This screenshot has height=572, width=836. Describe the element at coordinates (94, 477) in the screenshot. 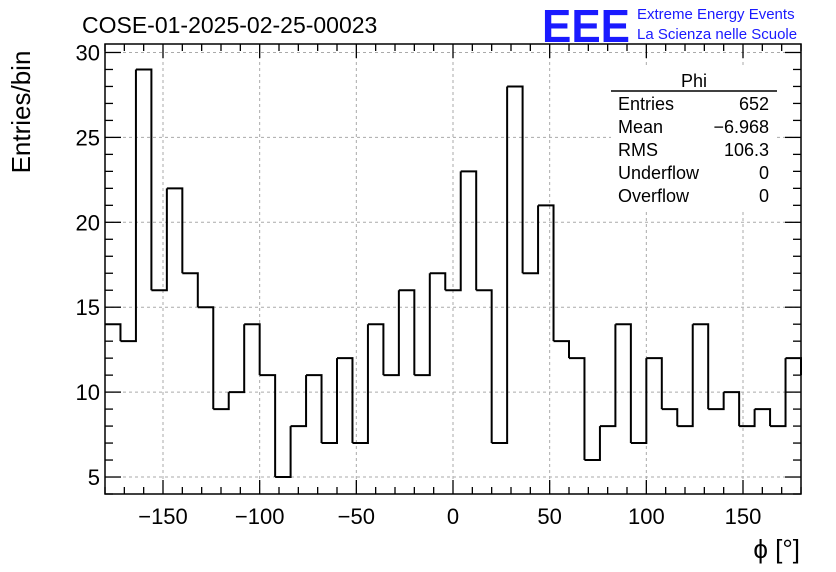

I see `y-tick-label: 5` at that location.